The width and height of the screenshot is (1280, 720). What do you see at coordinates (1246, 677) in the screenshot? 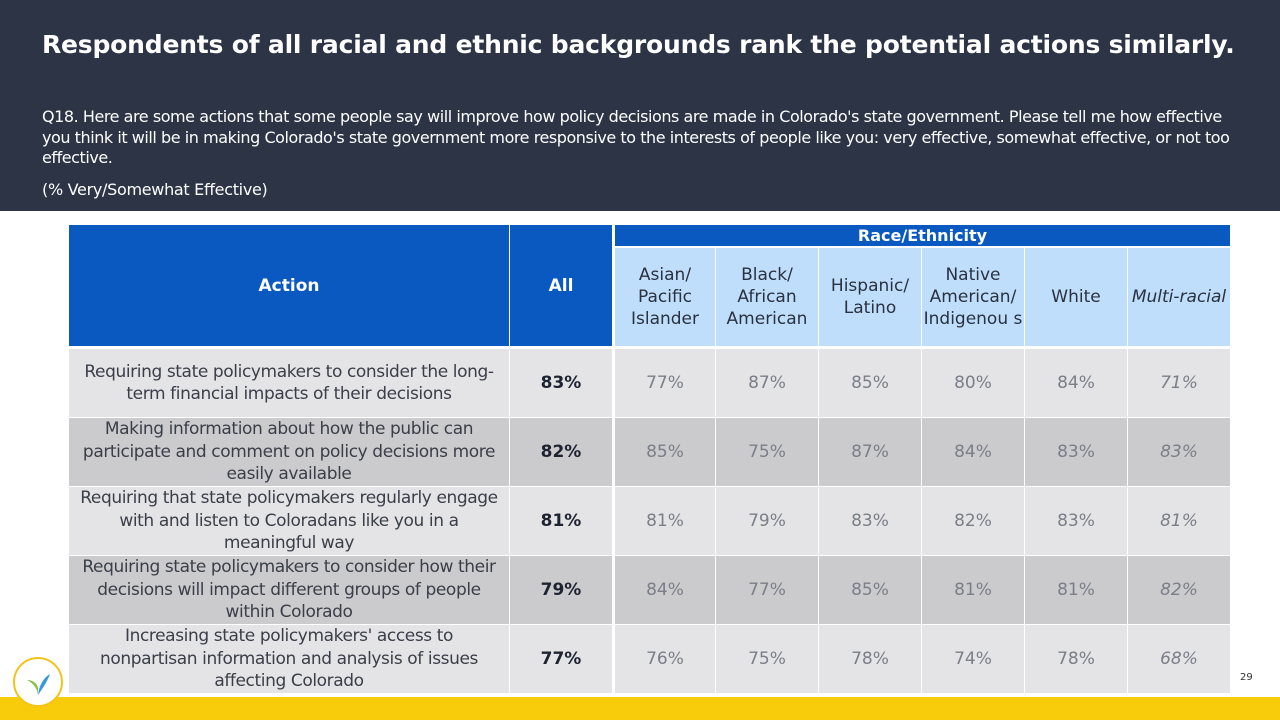
I see `page-number: 29` at bounding box center [1246, 677].